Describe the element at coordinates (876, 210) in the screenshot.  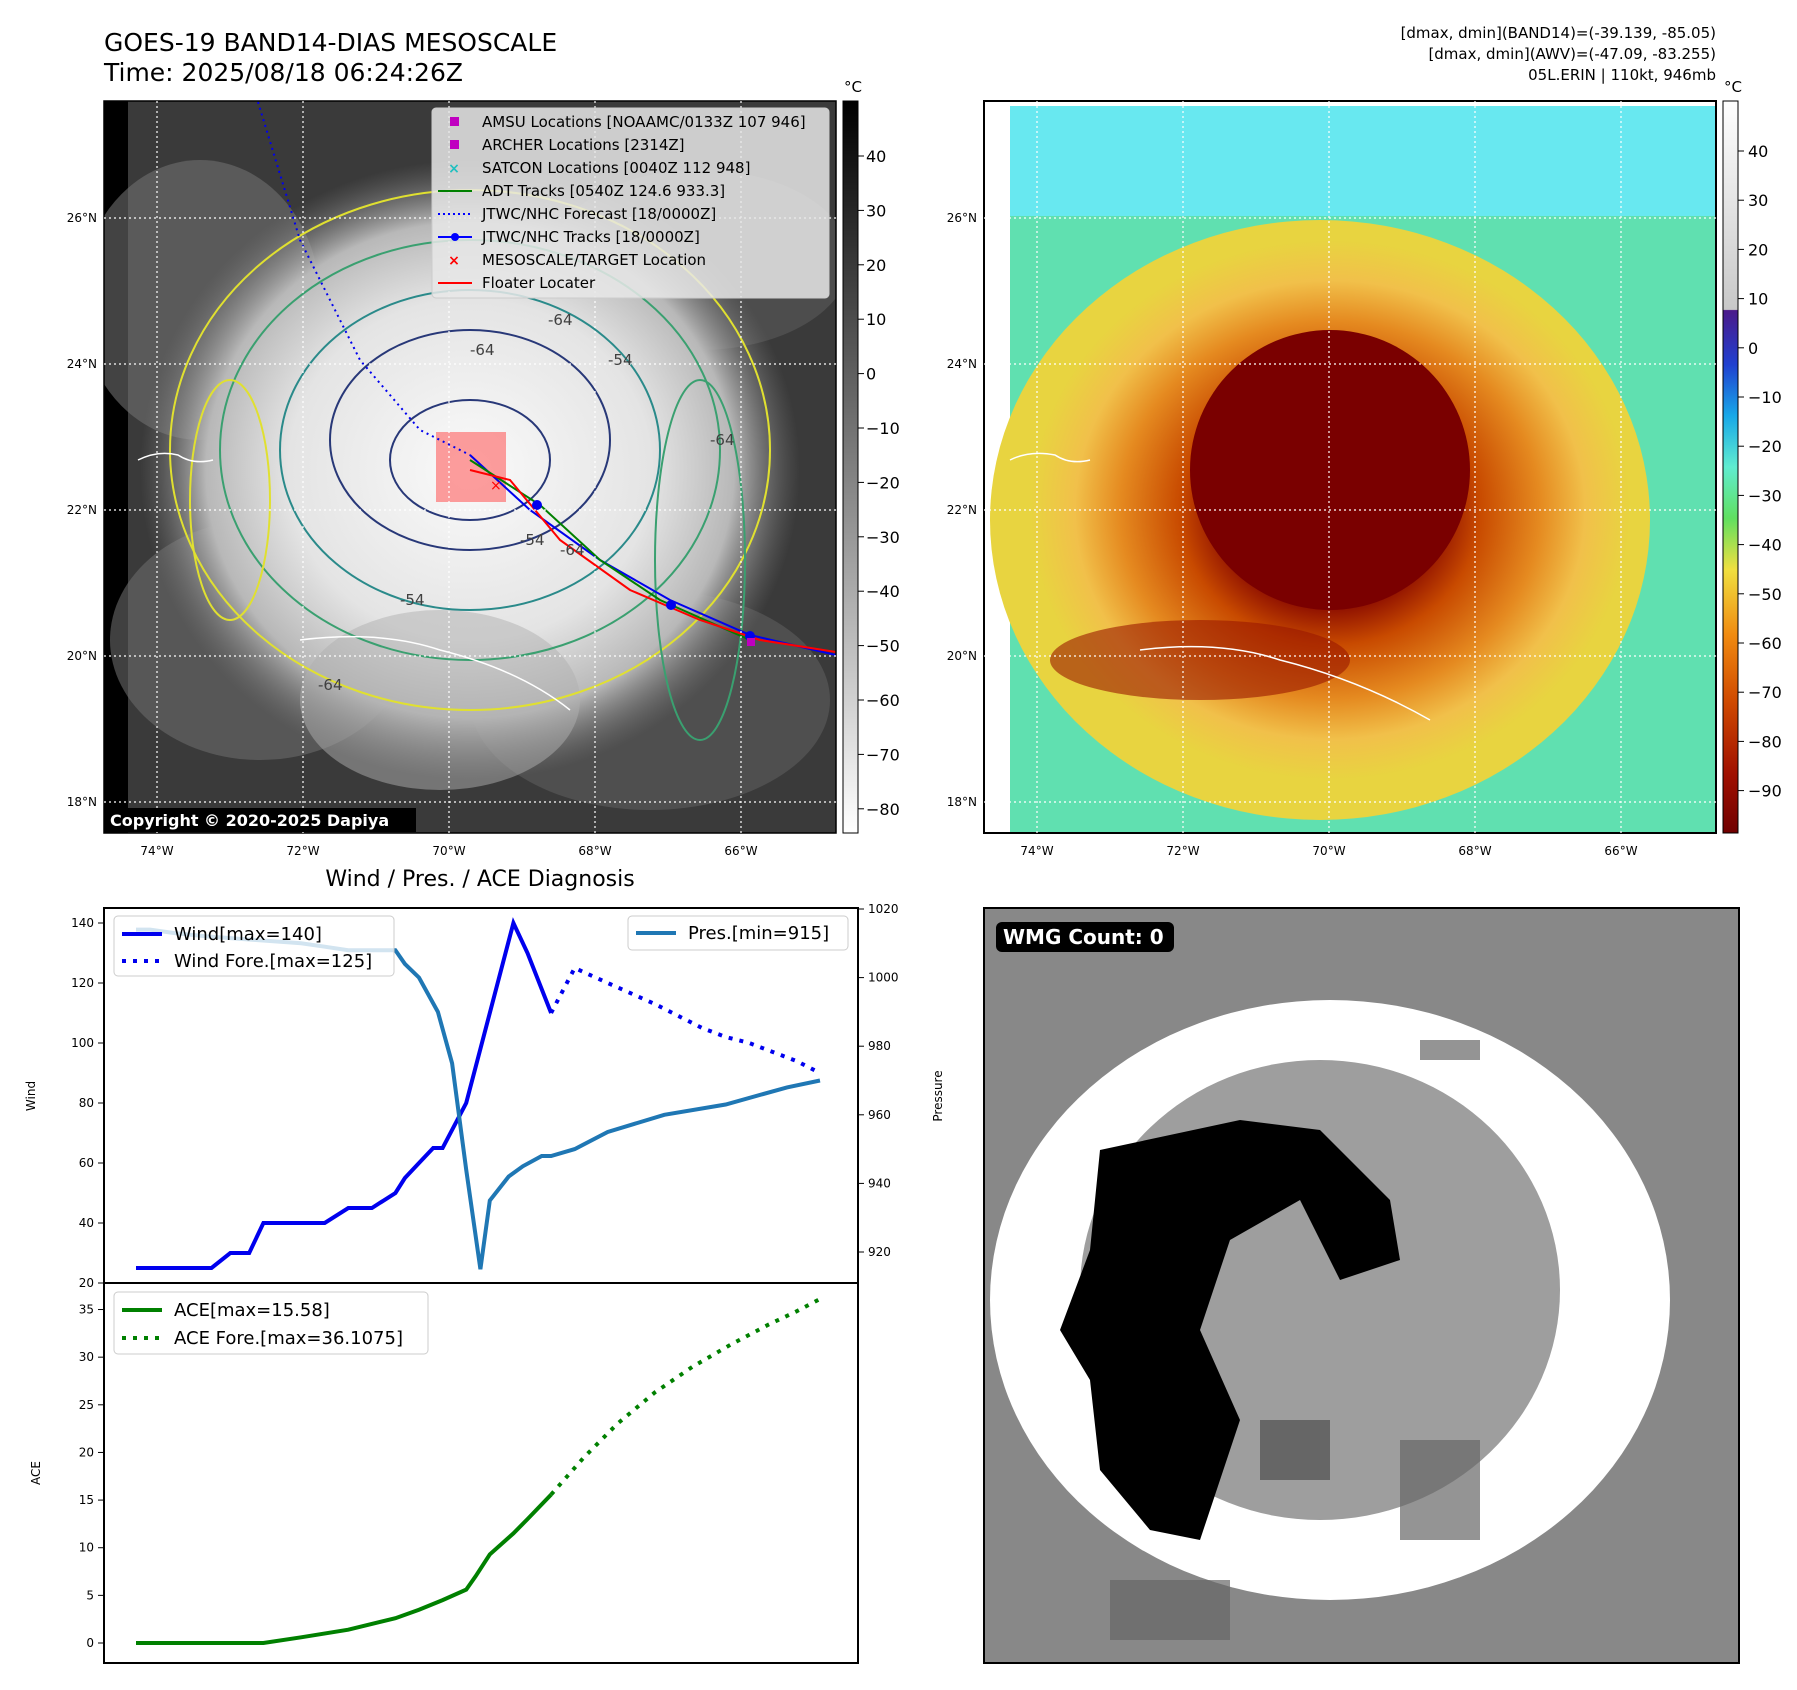
I see `ir-colorbar-tick: 30` at that location.